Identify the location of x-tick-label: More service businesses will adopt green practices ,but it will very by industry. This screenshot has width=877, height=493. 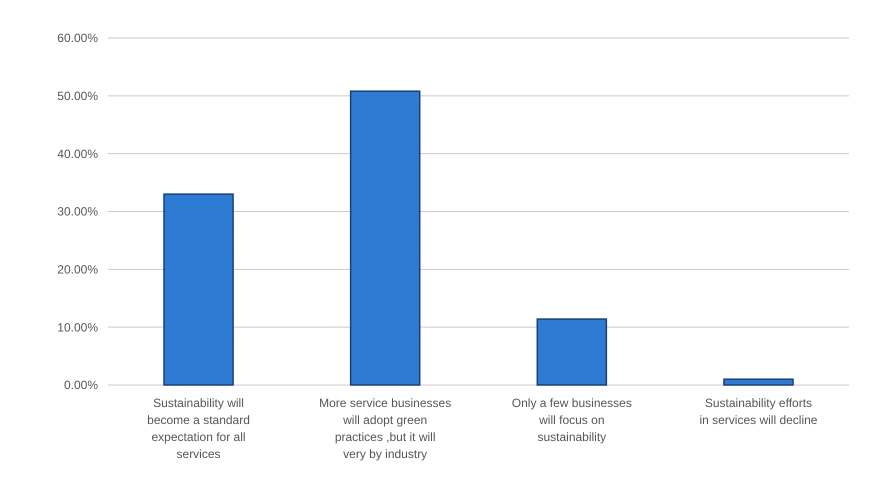
(385, 428).